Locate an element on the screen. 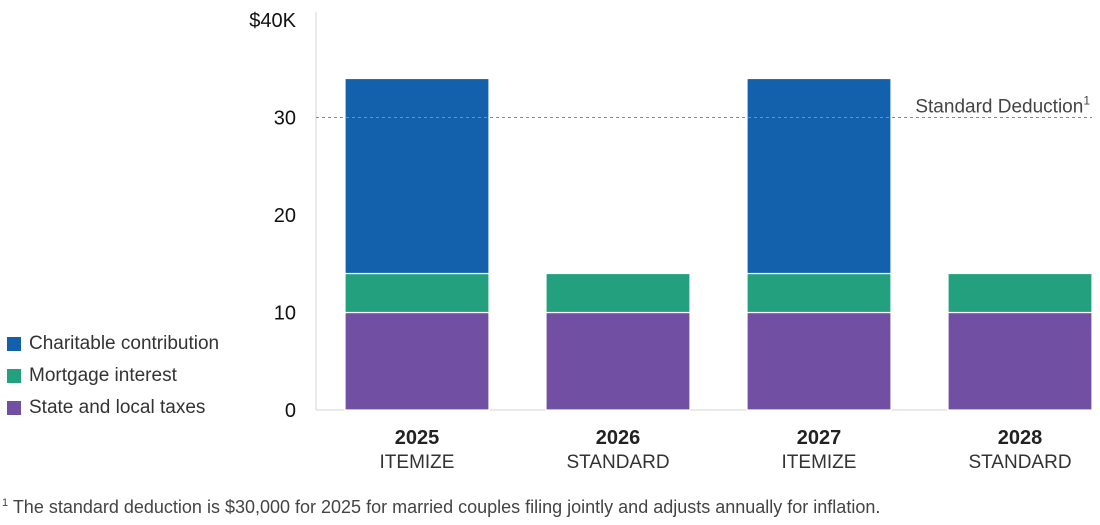  bar-charitable-contribution-2025 is located at coordinates (417, 176).